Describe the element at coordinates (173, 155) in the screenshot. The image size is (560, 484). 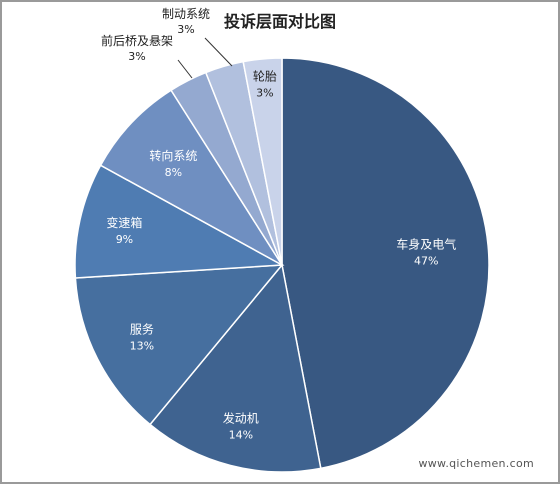
I see `slice-label-4: 转向系统` at that location.